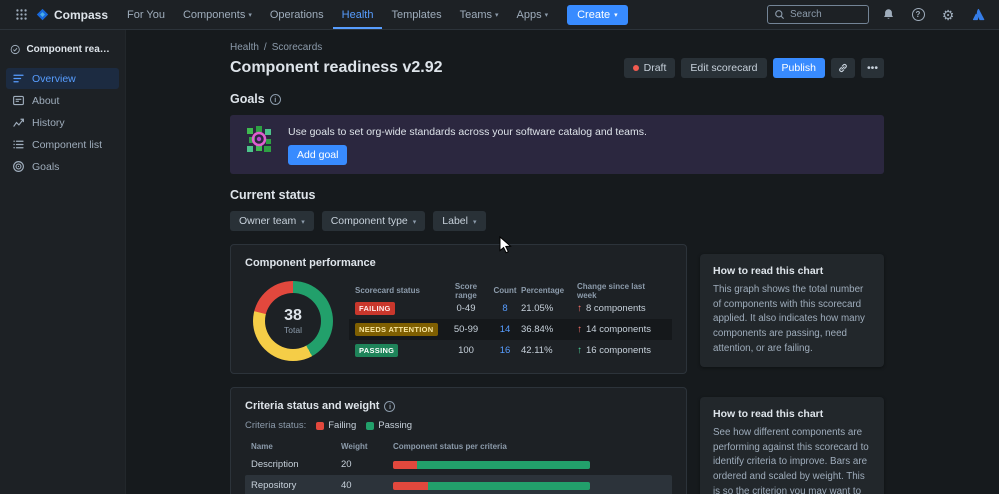 This screenshot has height=494, width=999. I want to click on filter-label: Label ▾, so click(459, 221).